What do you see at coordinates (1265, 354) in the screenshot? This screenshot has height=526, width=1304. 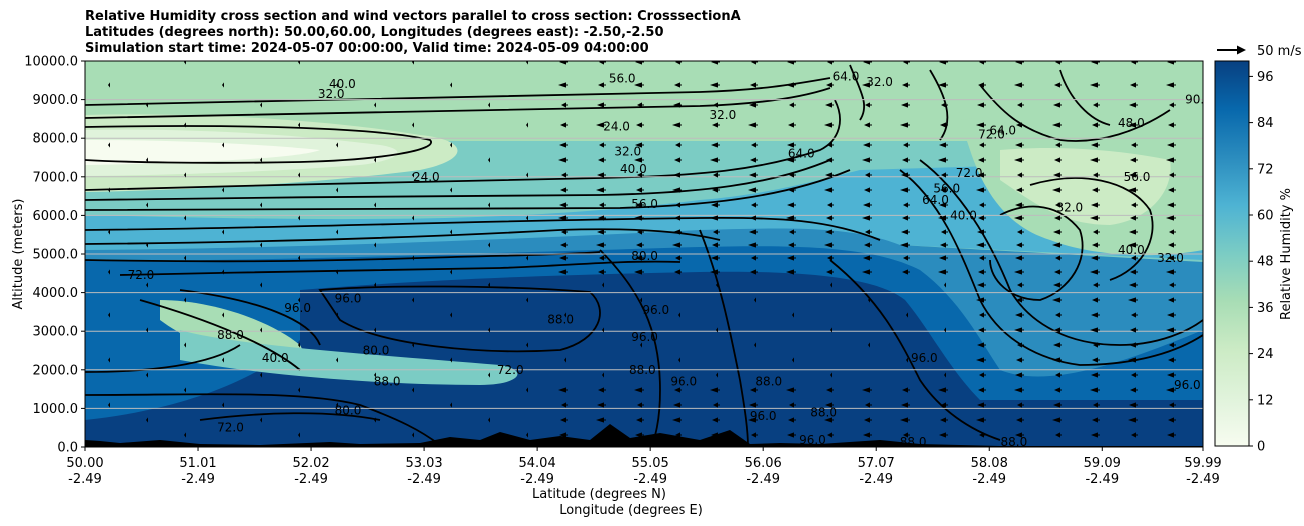 I see `colorbar-tick-label: 24` at bounding box center [1265, 354].